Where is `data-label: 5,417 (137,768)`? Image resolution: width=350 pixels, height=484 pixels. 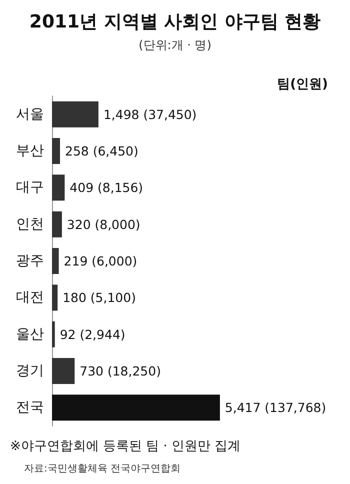 data-label: 5,417 (137,768) is located at coordinates (275, 408).